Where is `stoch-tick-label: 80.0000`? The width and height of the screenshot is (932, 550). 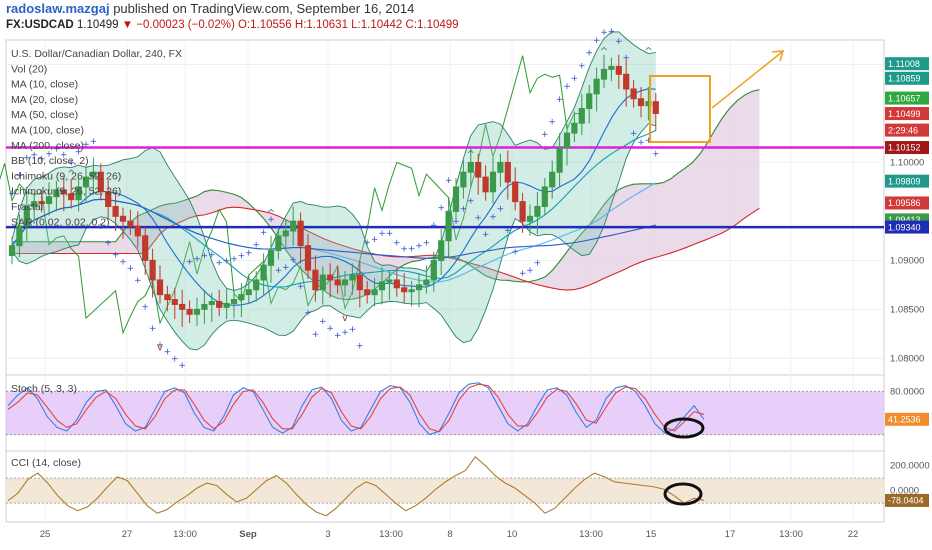
stoch-tick-label: 80.0000 is located at coordinates (907, 391).